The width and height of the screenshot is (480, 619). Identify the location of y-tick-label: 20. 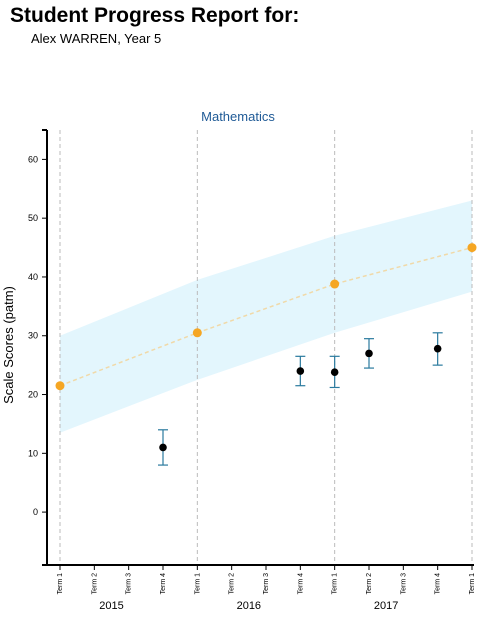
(33, 395).